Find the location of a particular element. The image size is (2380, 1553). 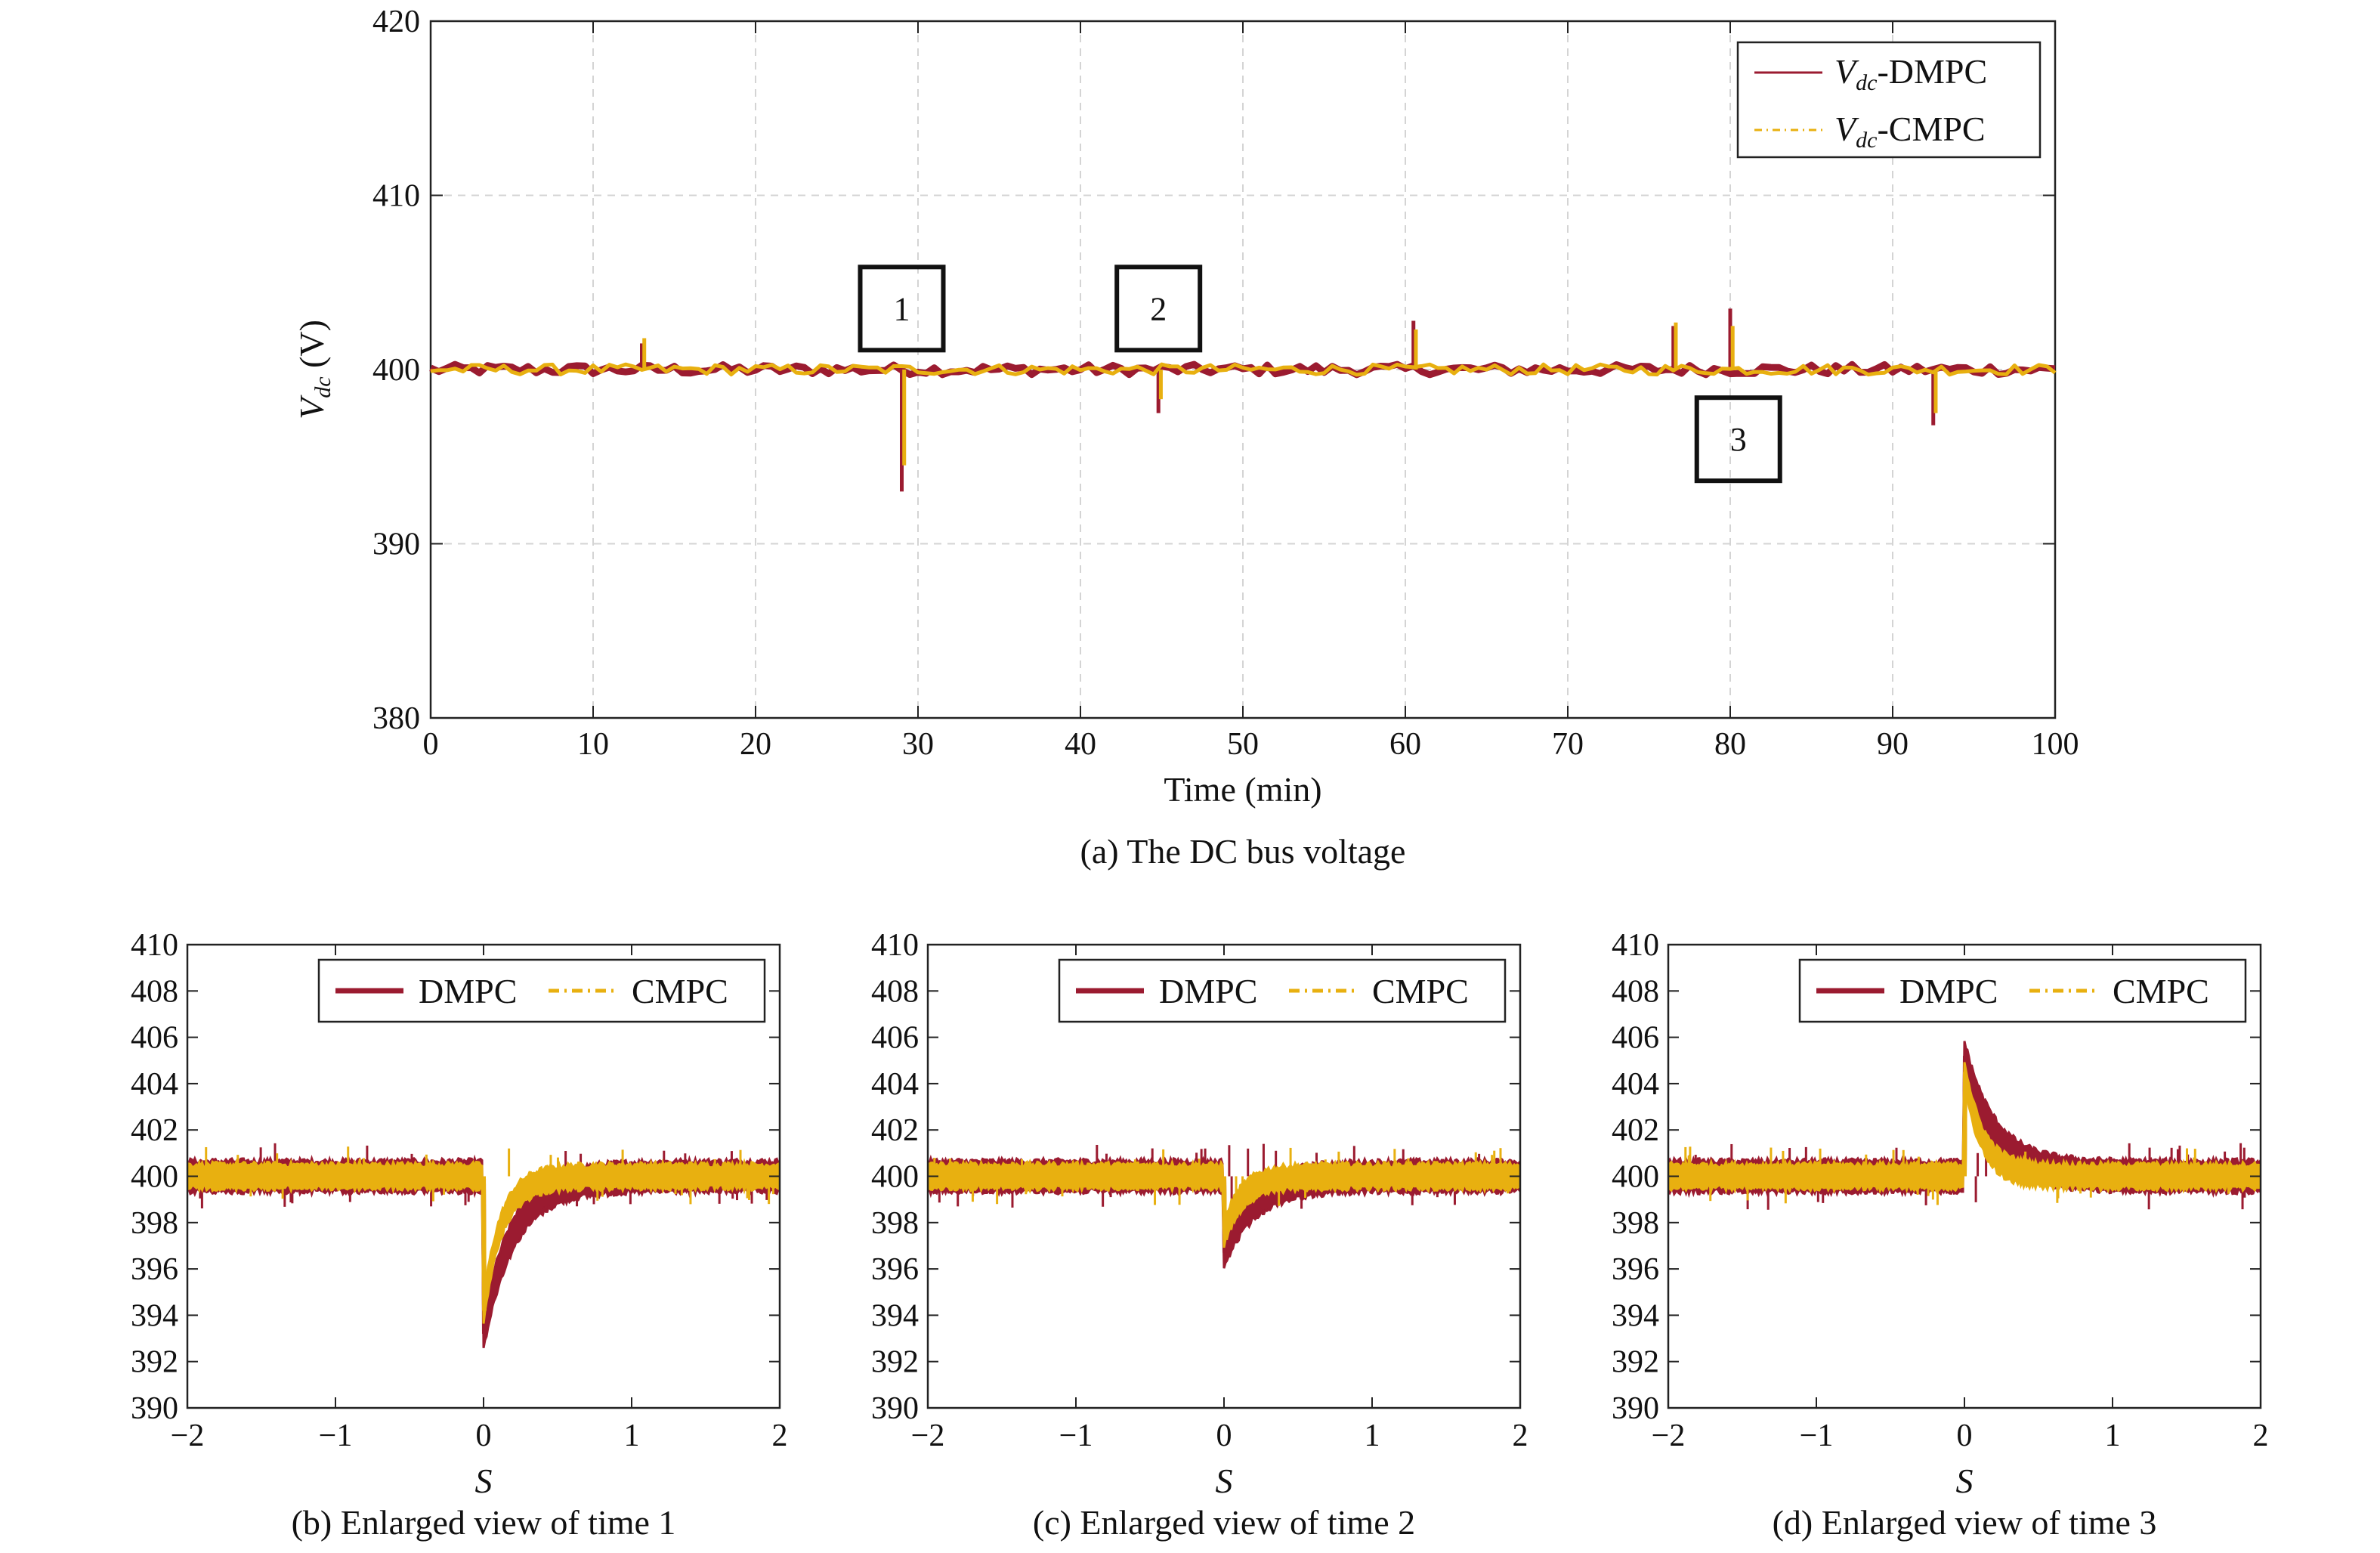

x-tick-label: 90 is located at coordinates (1893, 745).